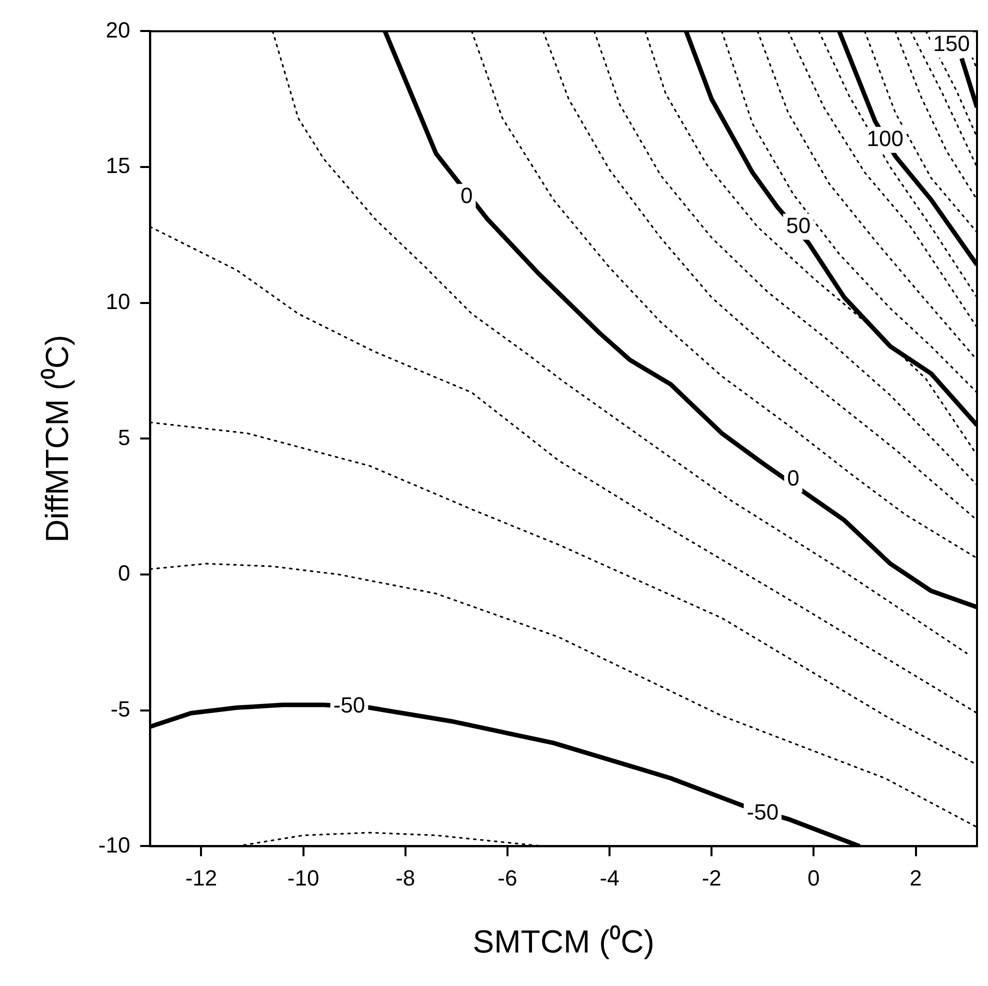 This screenshot has width=988, height=986. What do you see at coordinates (406, 877) in the screenshot?
I see `x-tick-label: -8` at bounding box center [406, 877].